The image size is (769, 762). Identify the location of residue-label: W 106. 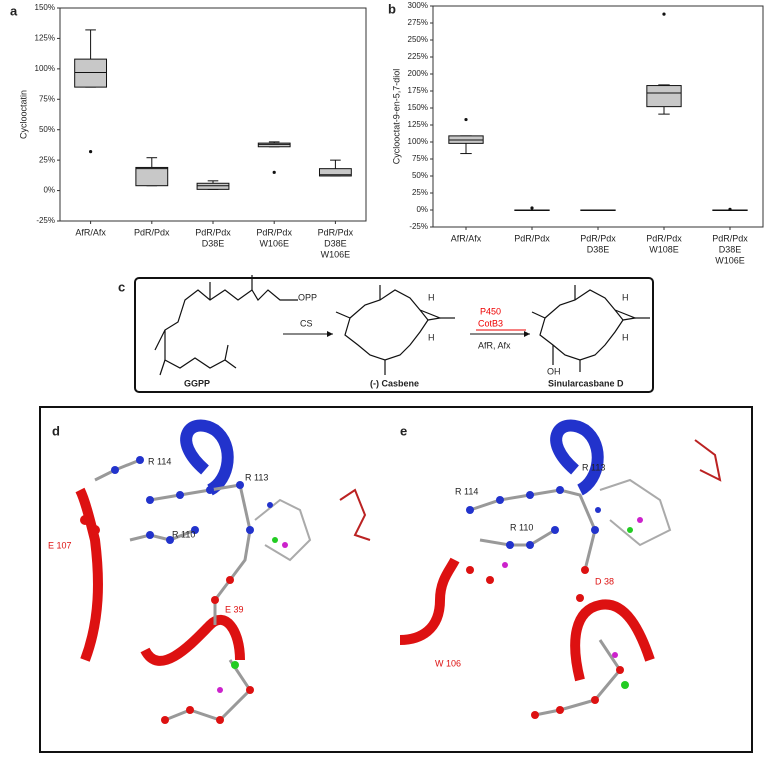
(448, 663).